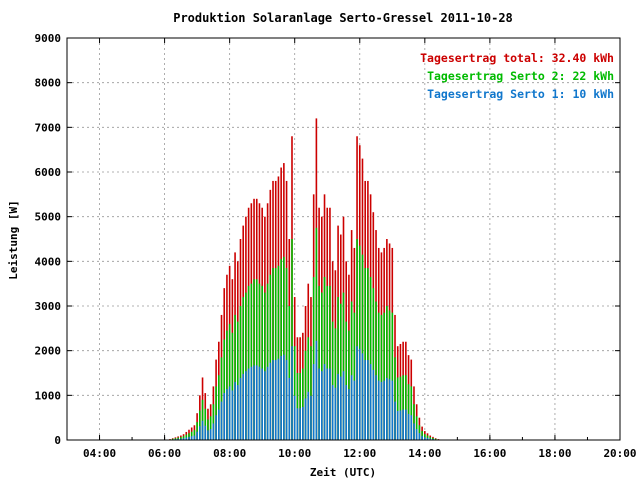 The width and height of the screenshot is (640, 485). Describe the element at coordinates (520, 94) in the screenshot. I see `legend-entry: Tagesertrag Serto 1: 10 kWh` at that location.